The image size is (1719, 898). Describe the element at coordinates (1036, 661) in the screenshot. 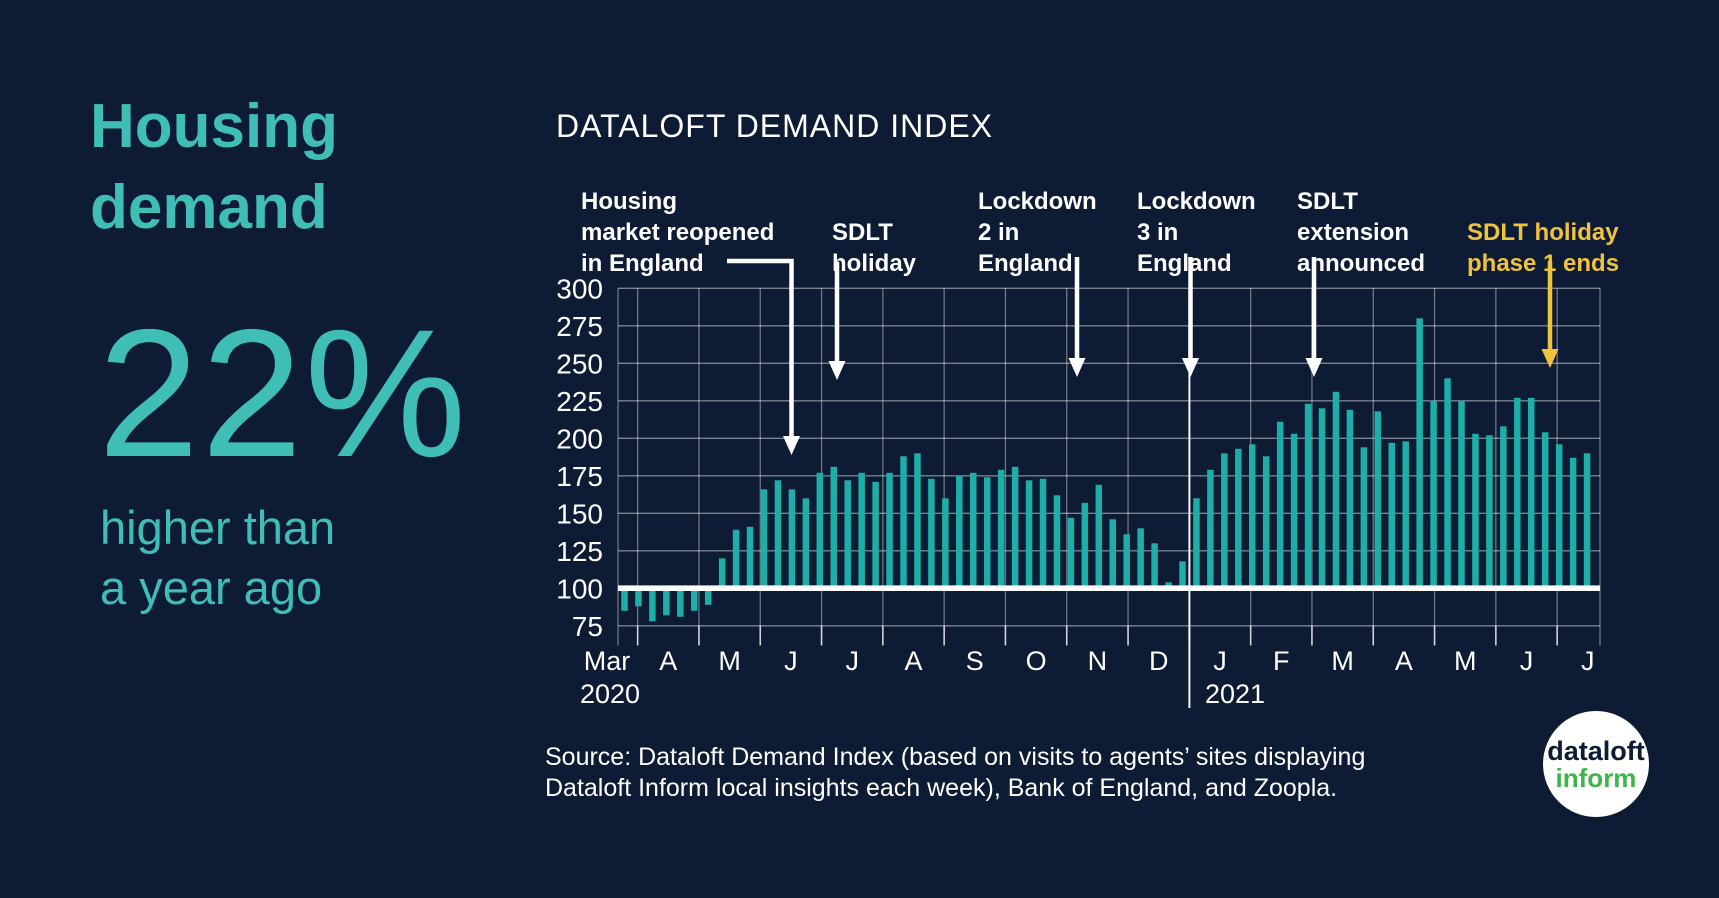

I see `x-axis-month-label: O` at that location.